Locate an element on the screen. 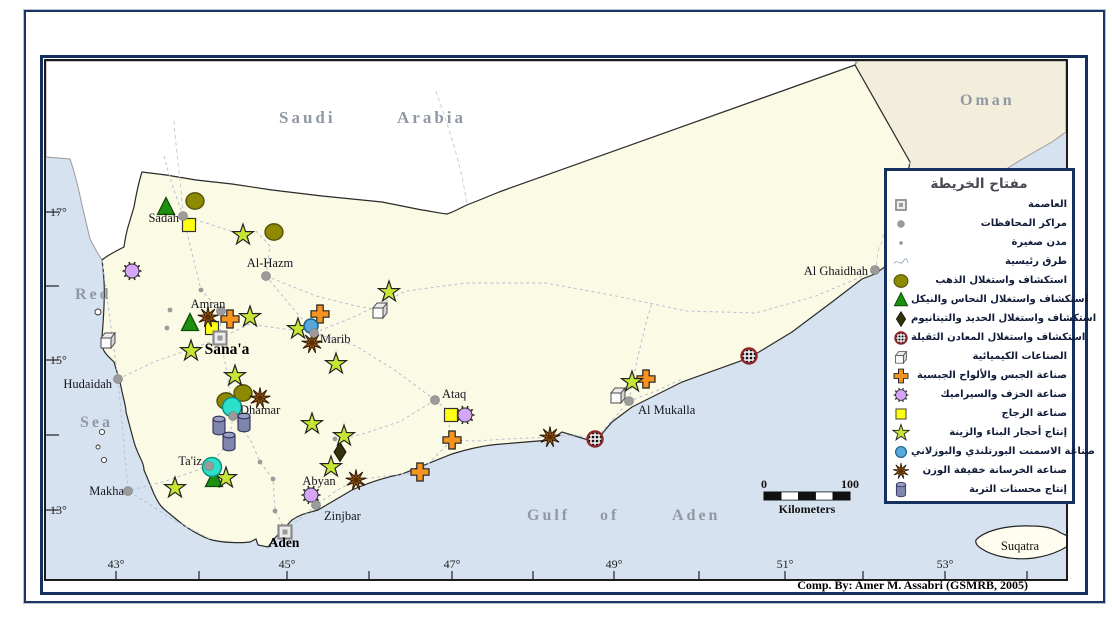 The image size is (1112, 617). legend-item-label: استكشاف واستغلال الذهب is located at coordinates (1001, 280).